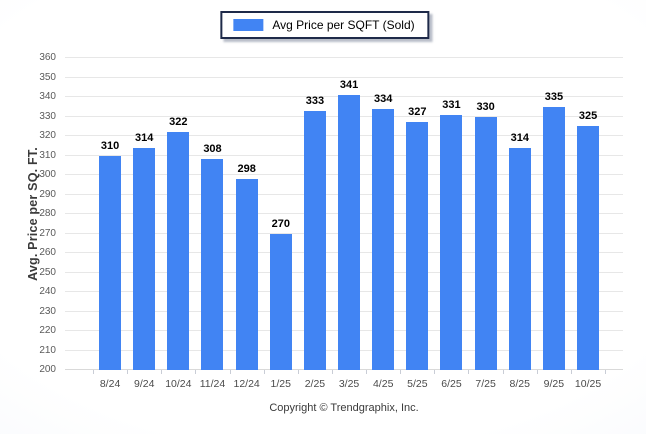 The height and width of the screenshot is (434, 646). I want to click on x-tick-label: 11/24, so click(212, 384).